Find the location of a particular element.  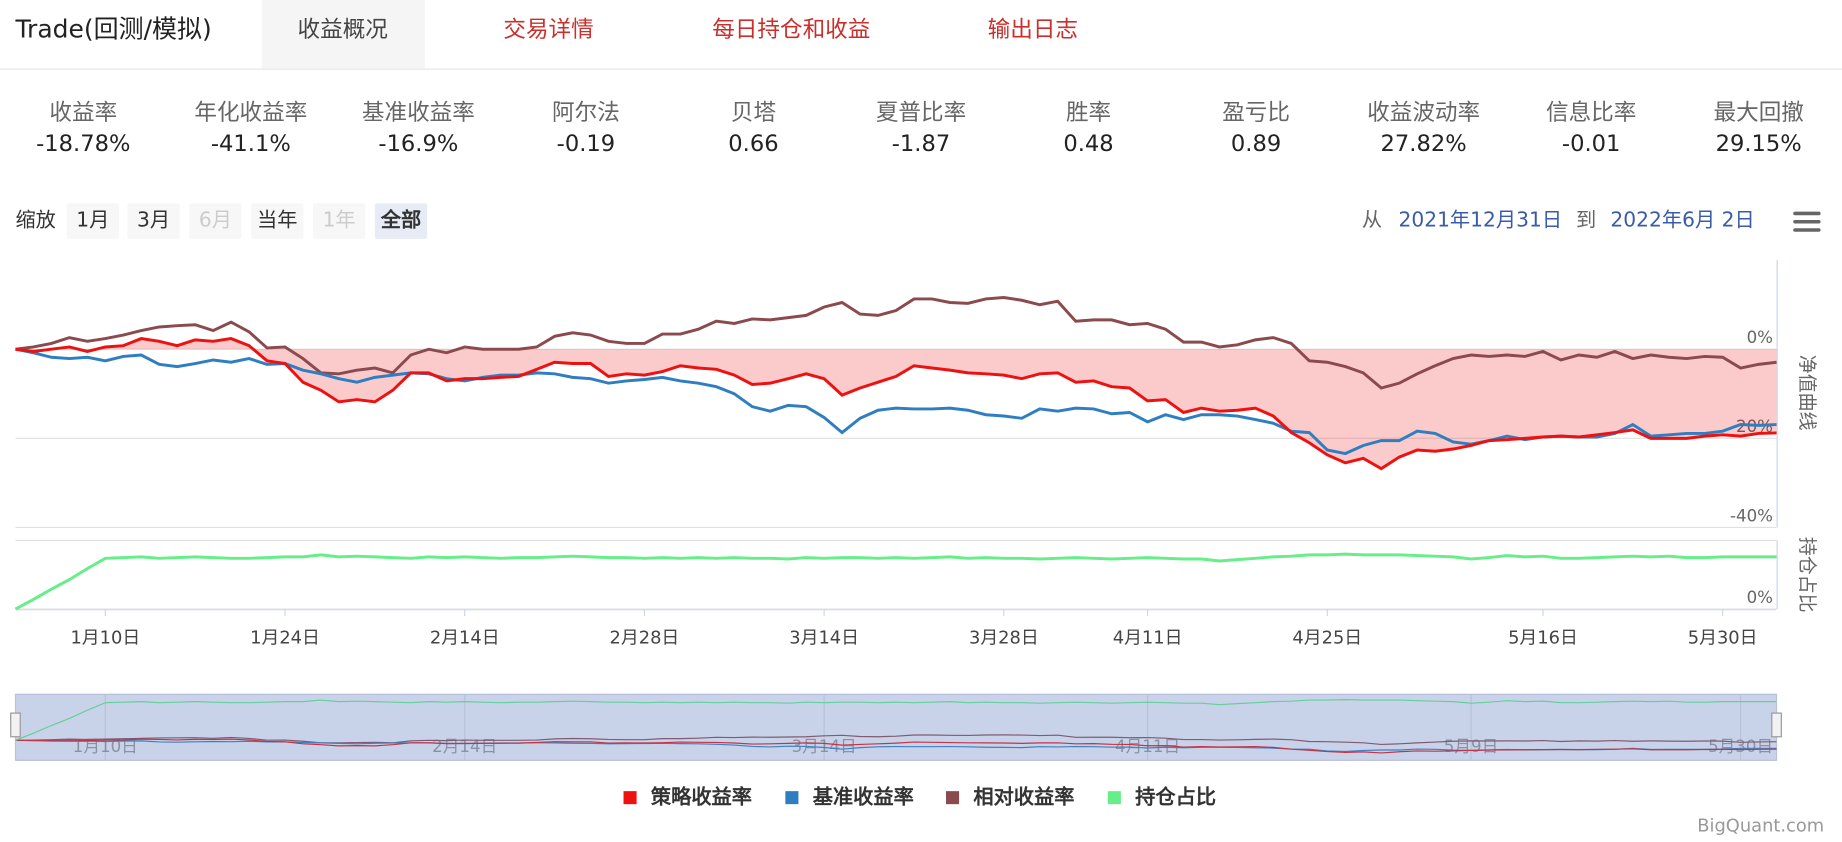

tab: 收益概况 is located at coordinates (343, 30).